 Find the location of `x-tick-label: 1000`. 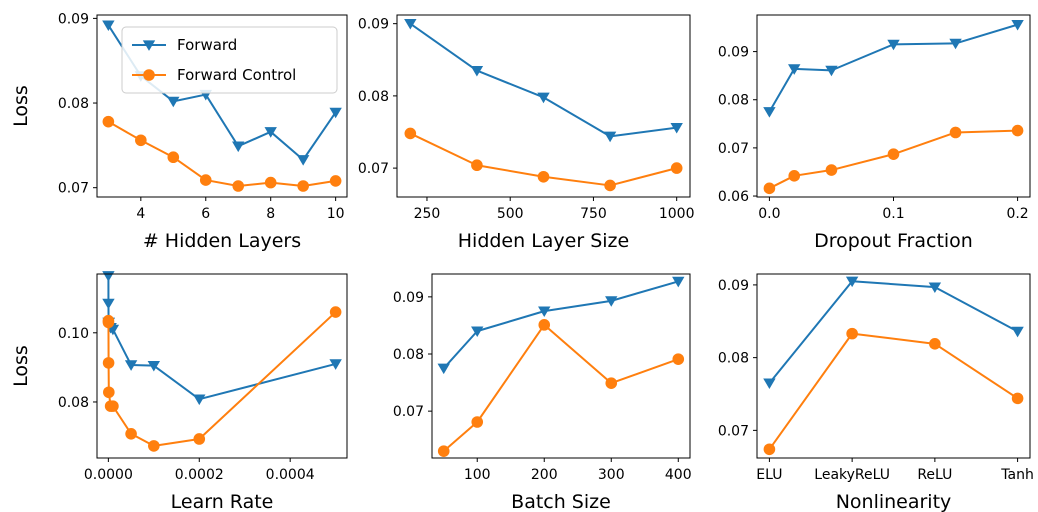

x-tick-label: 1000 is located at coordinates (677, 214).